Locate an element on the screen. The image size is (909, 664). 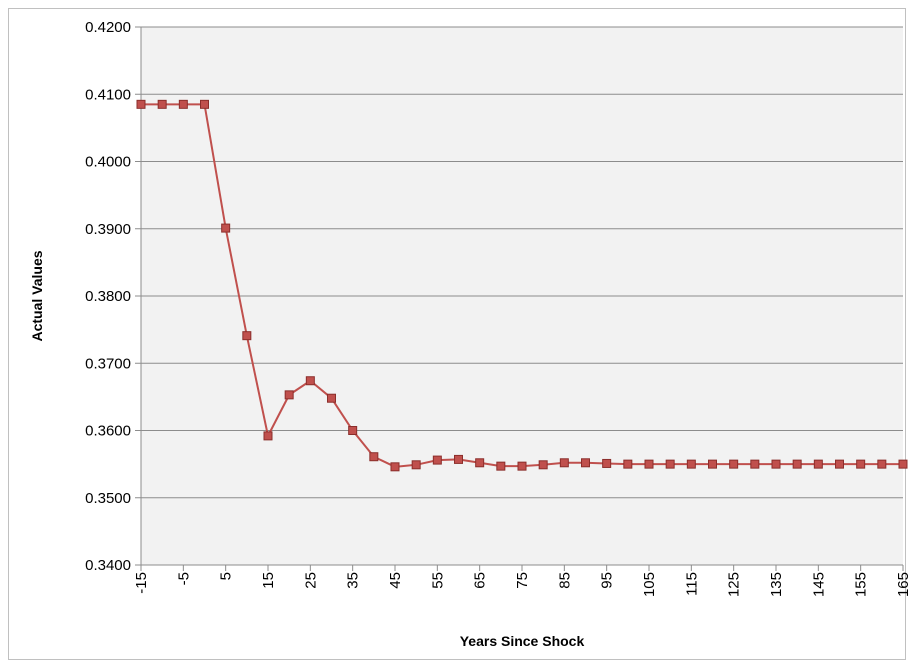
x-tick-label: 55 is located at coordinates (437, 580).